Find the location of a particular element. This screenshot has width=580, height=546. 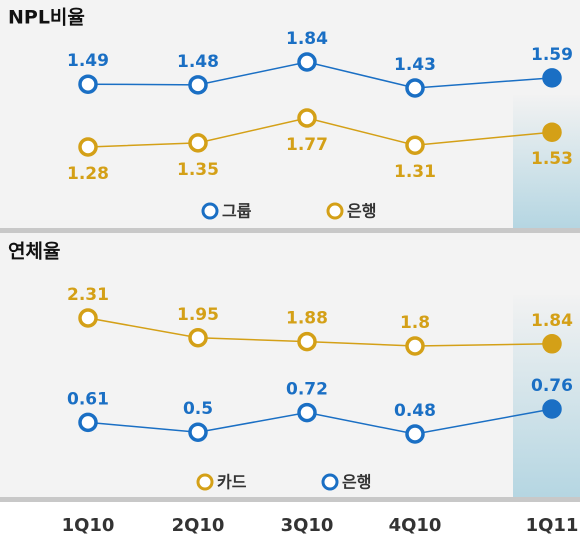

data-label: 1.59 is located at coordinates (552, 55).